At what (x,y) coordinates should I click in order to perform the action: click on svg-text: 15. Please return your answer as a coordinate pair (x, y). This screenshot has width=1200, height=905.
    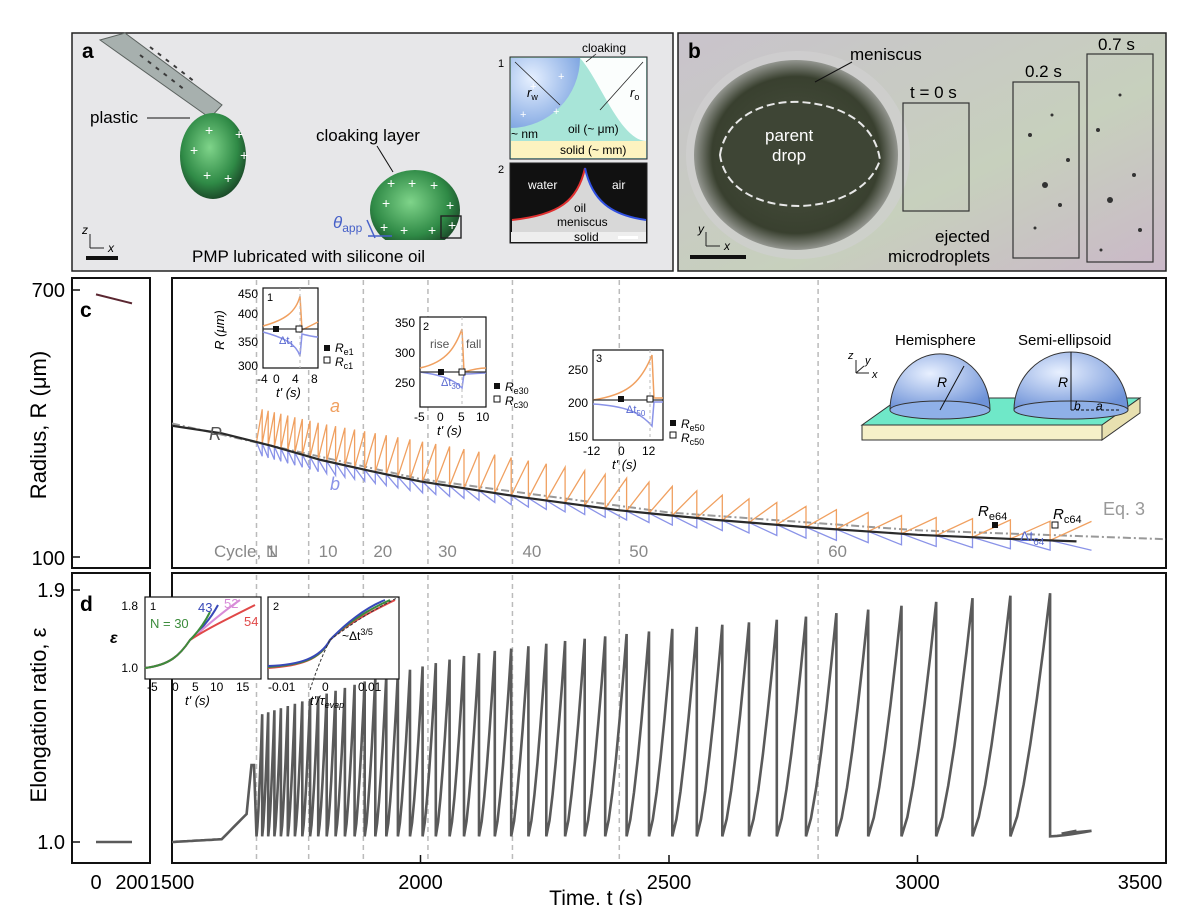
    Looking at the image, I should click on (243, 687).